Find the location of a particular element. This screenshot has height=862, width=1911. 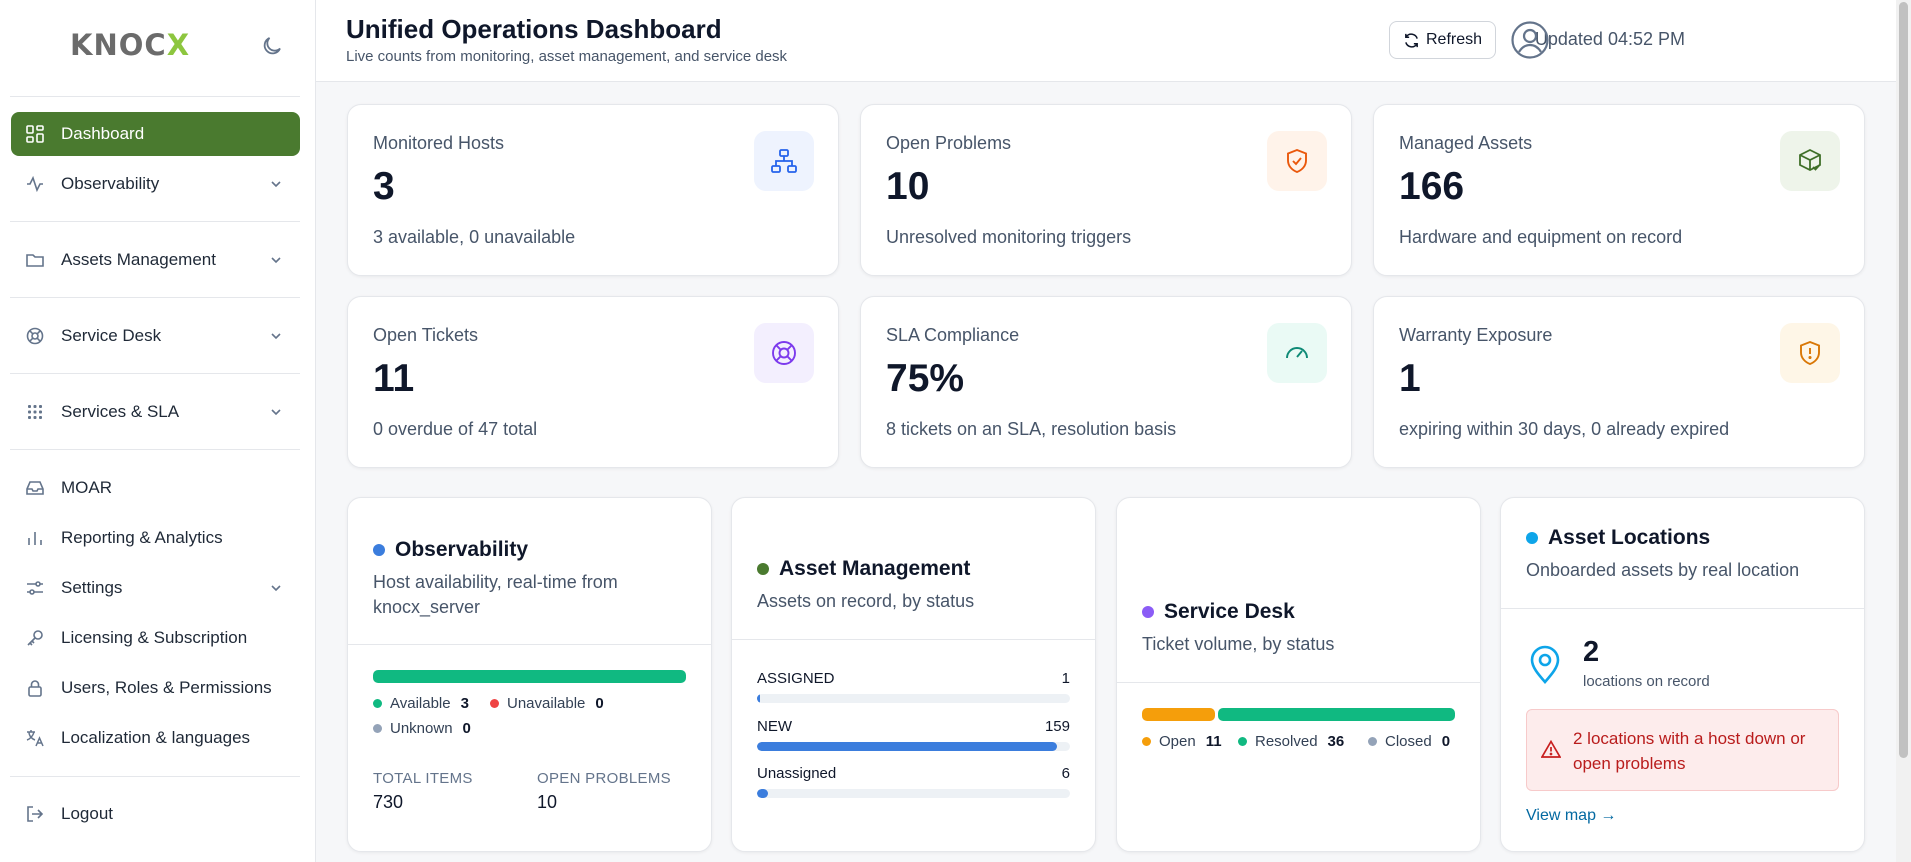

sidebar-item-reporting: Reporting & Analytics is located at coordinates (155, 538).